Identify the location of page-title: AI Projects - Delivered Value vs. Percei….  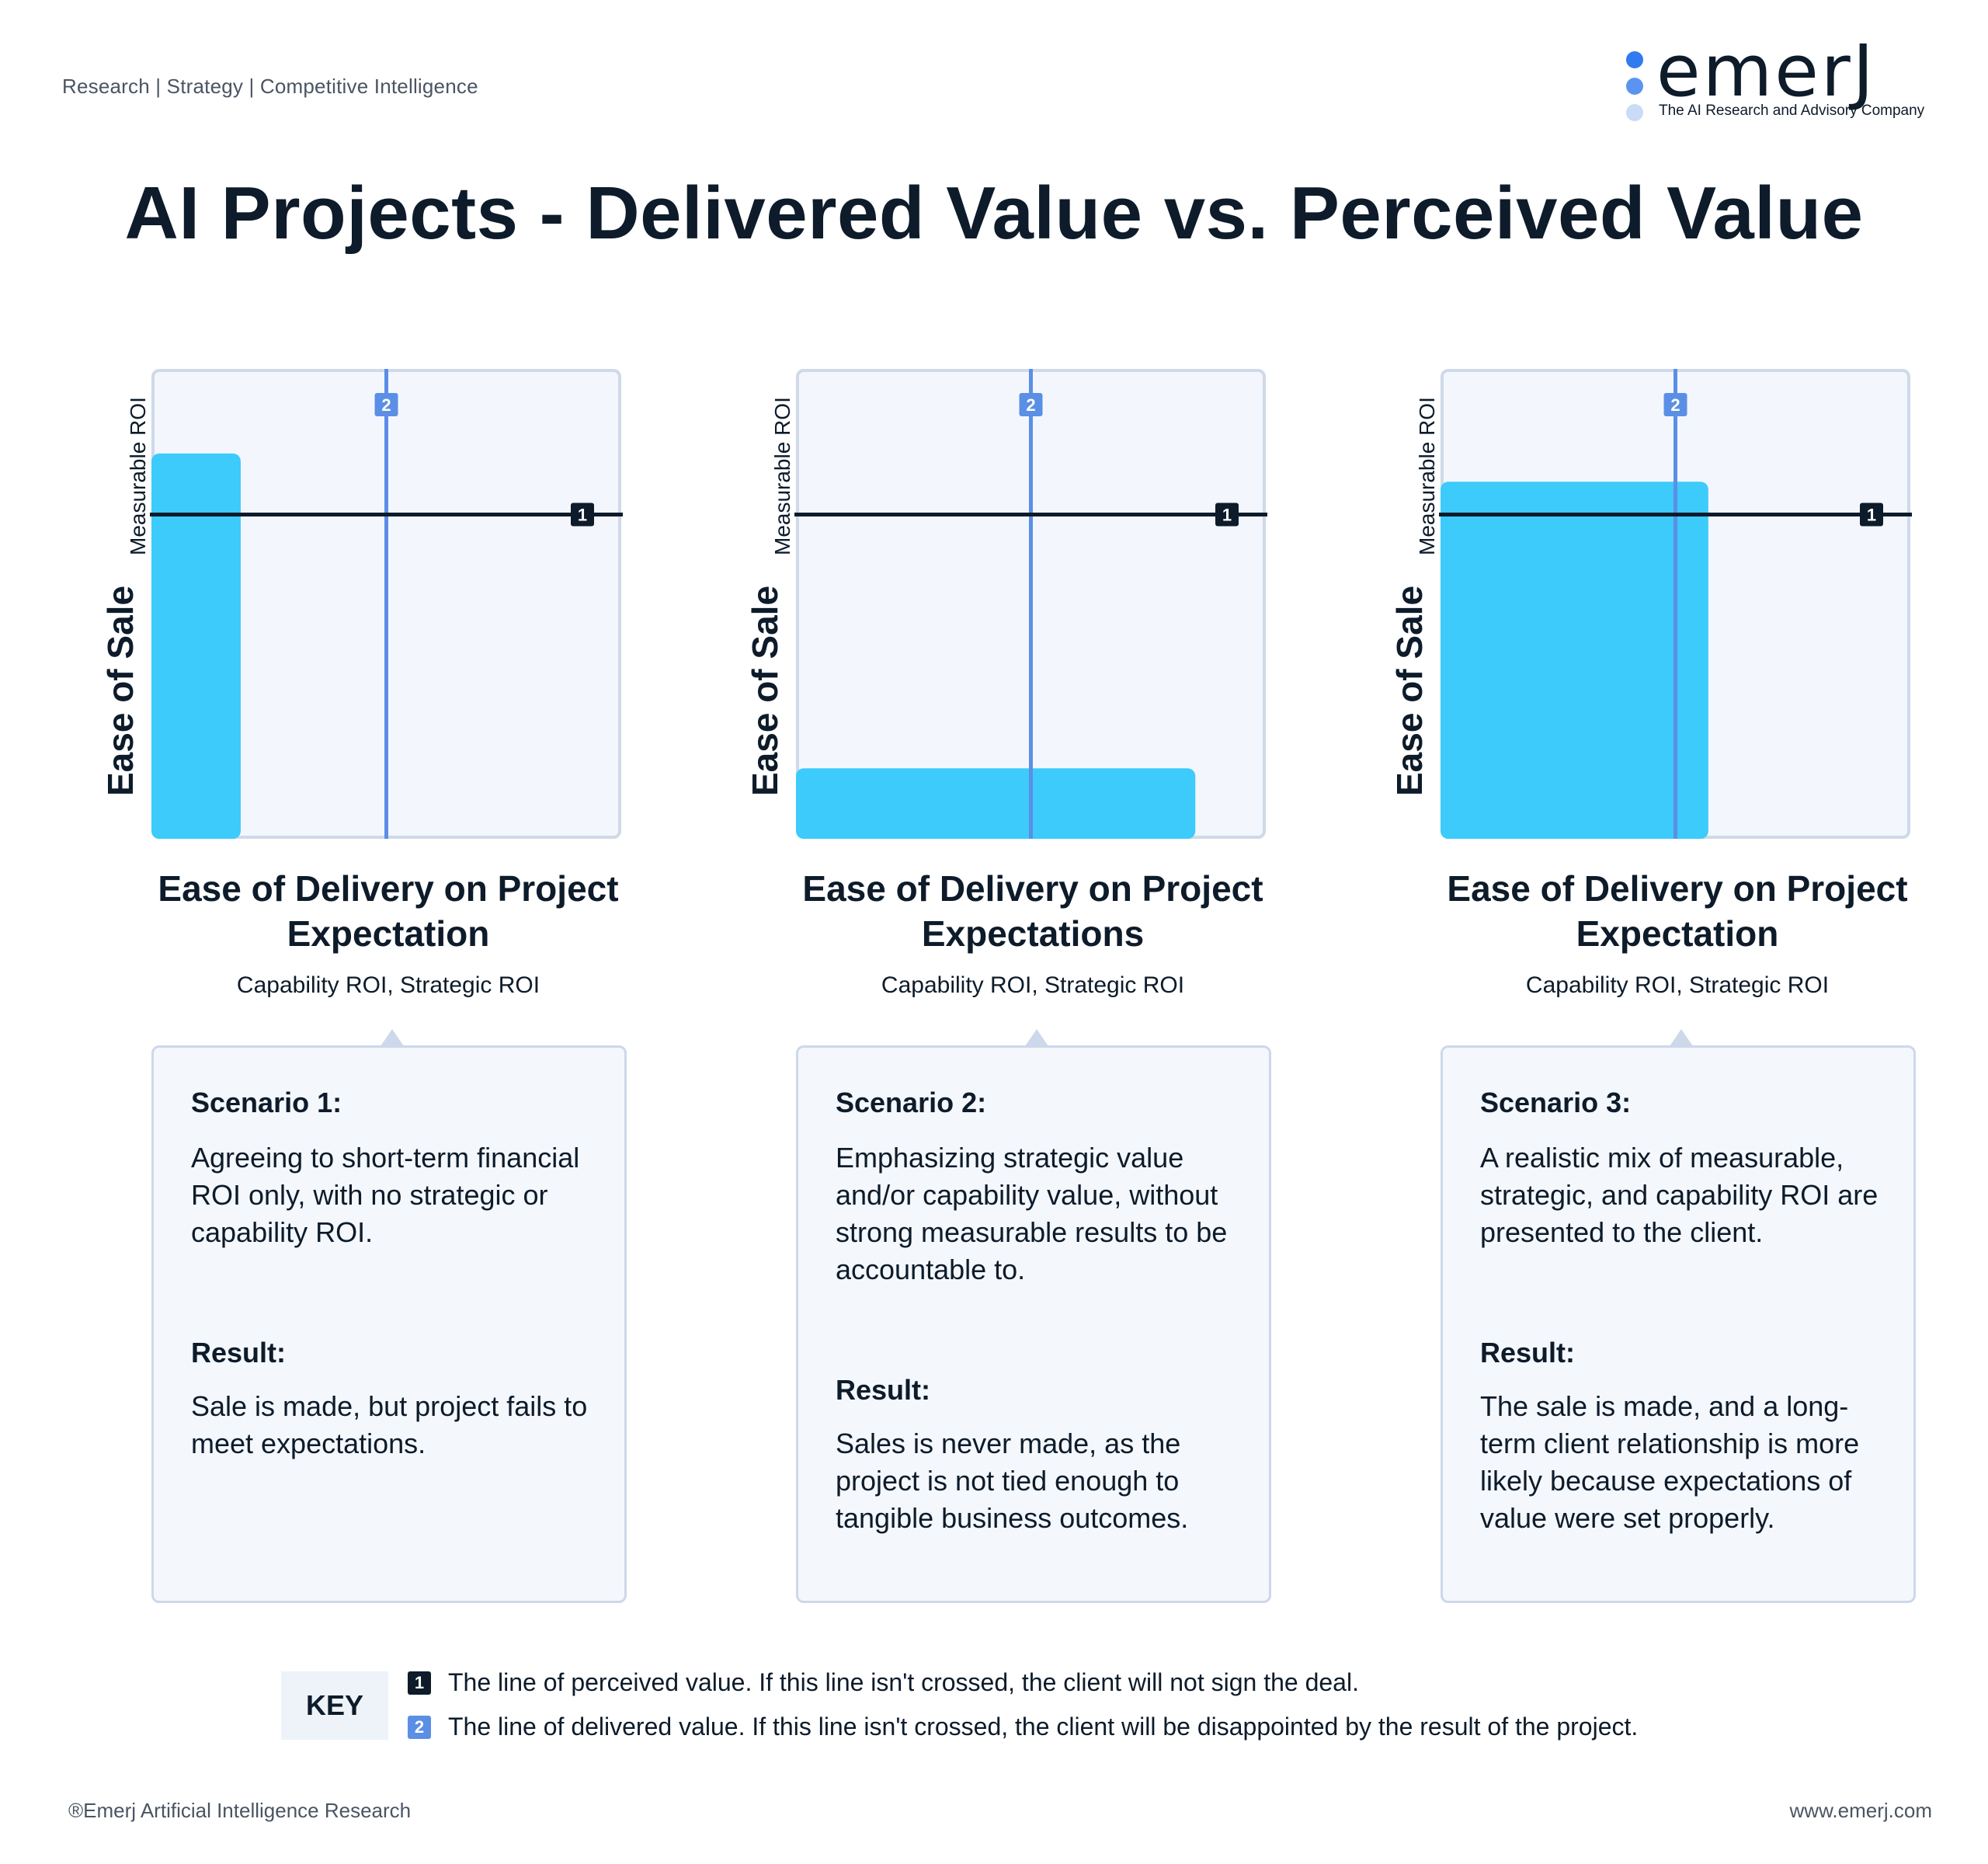
(994, 213).